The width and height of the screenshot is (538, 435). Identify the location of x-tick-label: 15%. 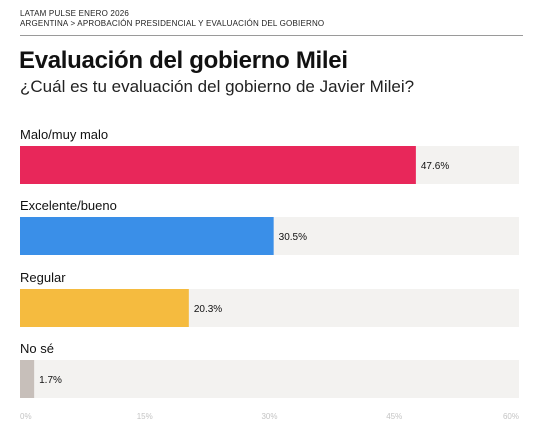
(145, 416).